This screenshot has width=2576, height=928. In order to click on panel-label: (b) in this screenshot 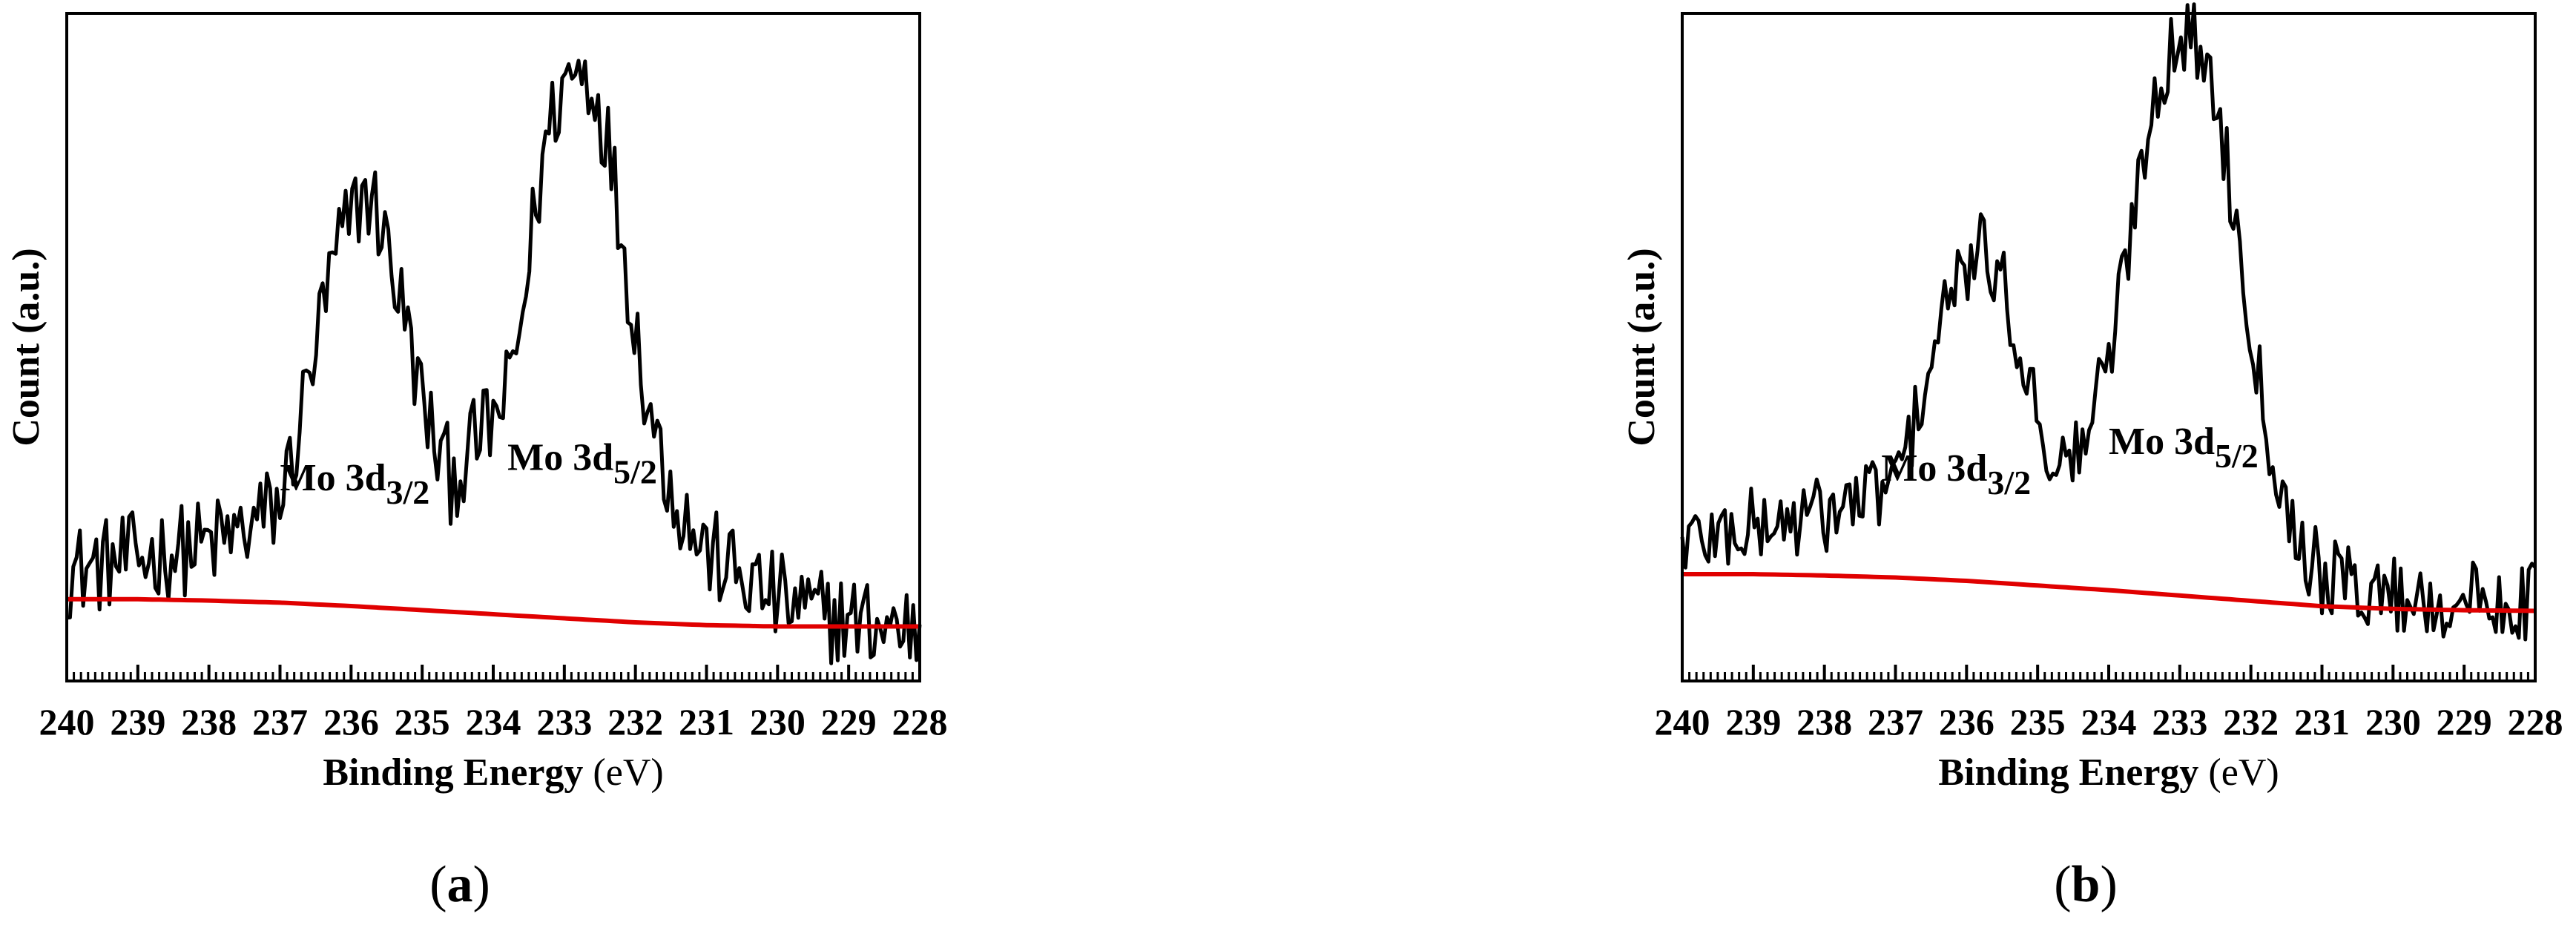, I will do `click(2086, 884)`.